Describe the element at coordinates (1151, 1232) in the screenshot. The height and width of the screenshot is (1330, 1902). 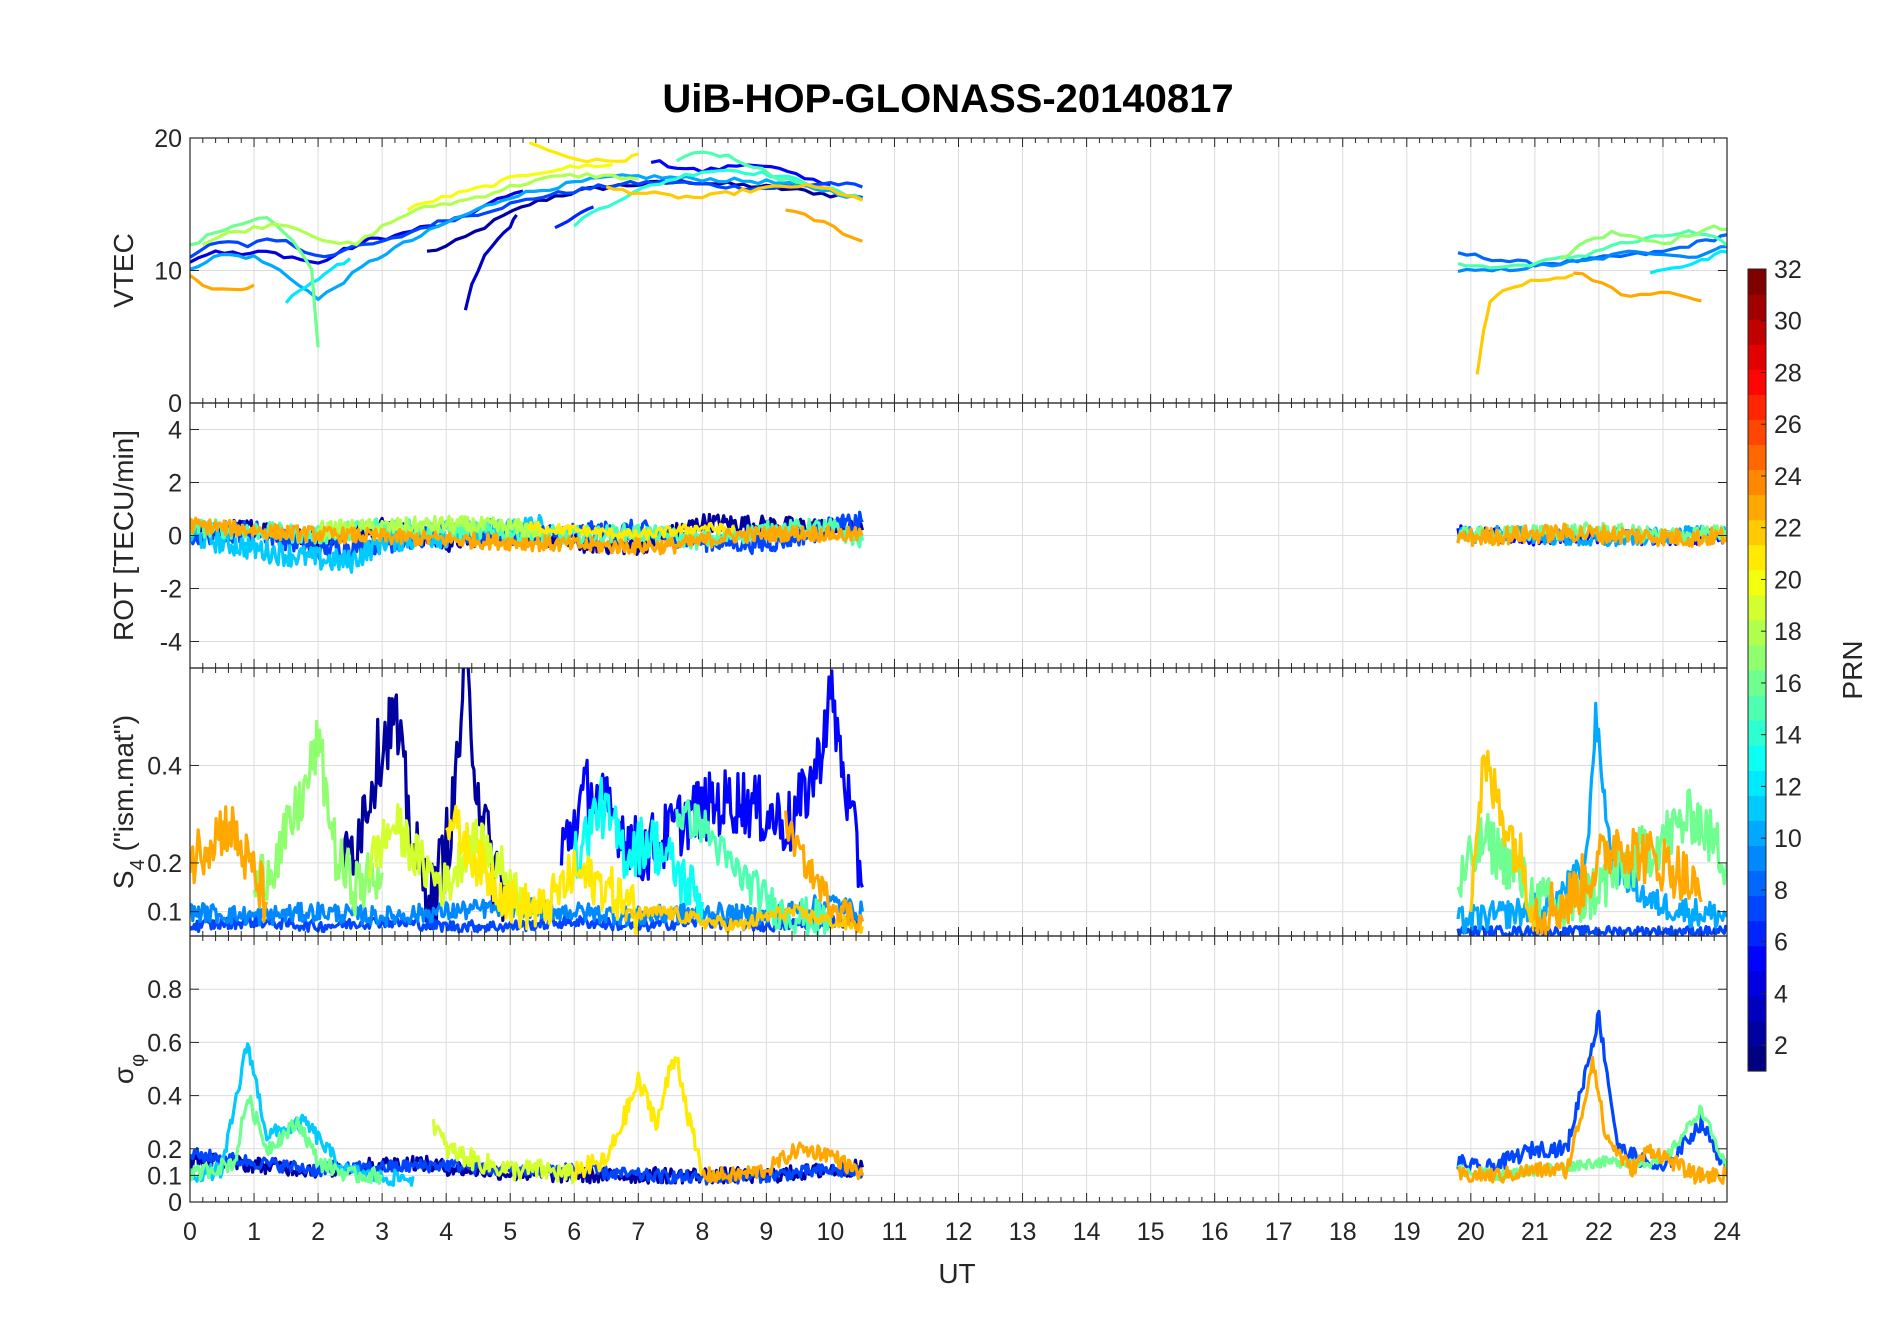
I see `x-tick-label: 15` at that location.